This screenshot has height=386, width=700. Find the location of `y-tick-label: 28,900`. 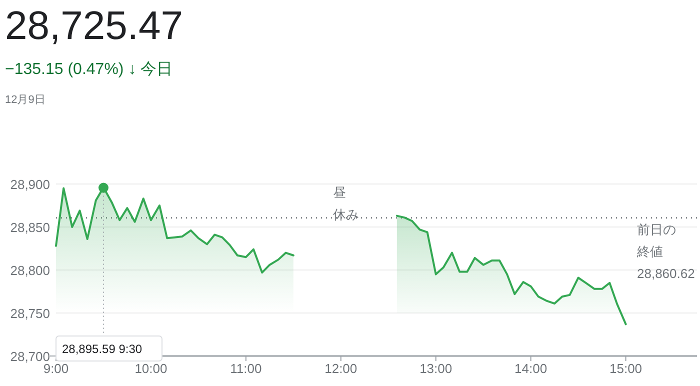

y-tick-label: 28,900 is located at coordinates (30, 184).